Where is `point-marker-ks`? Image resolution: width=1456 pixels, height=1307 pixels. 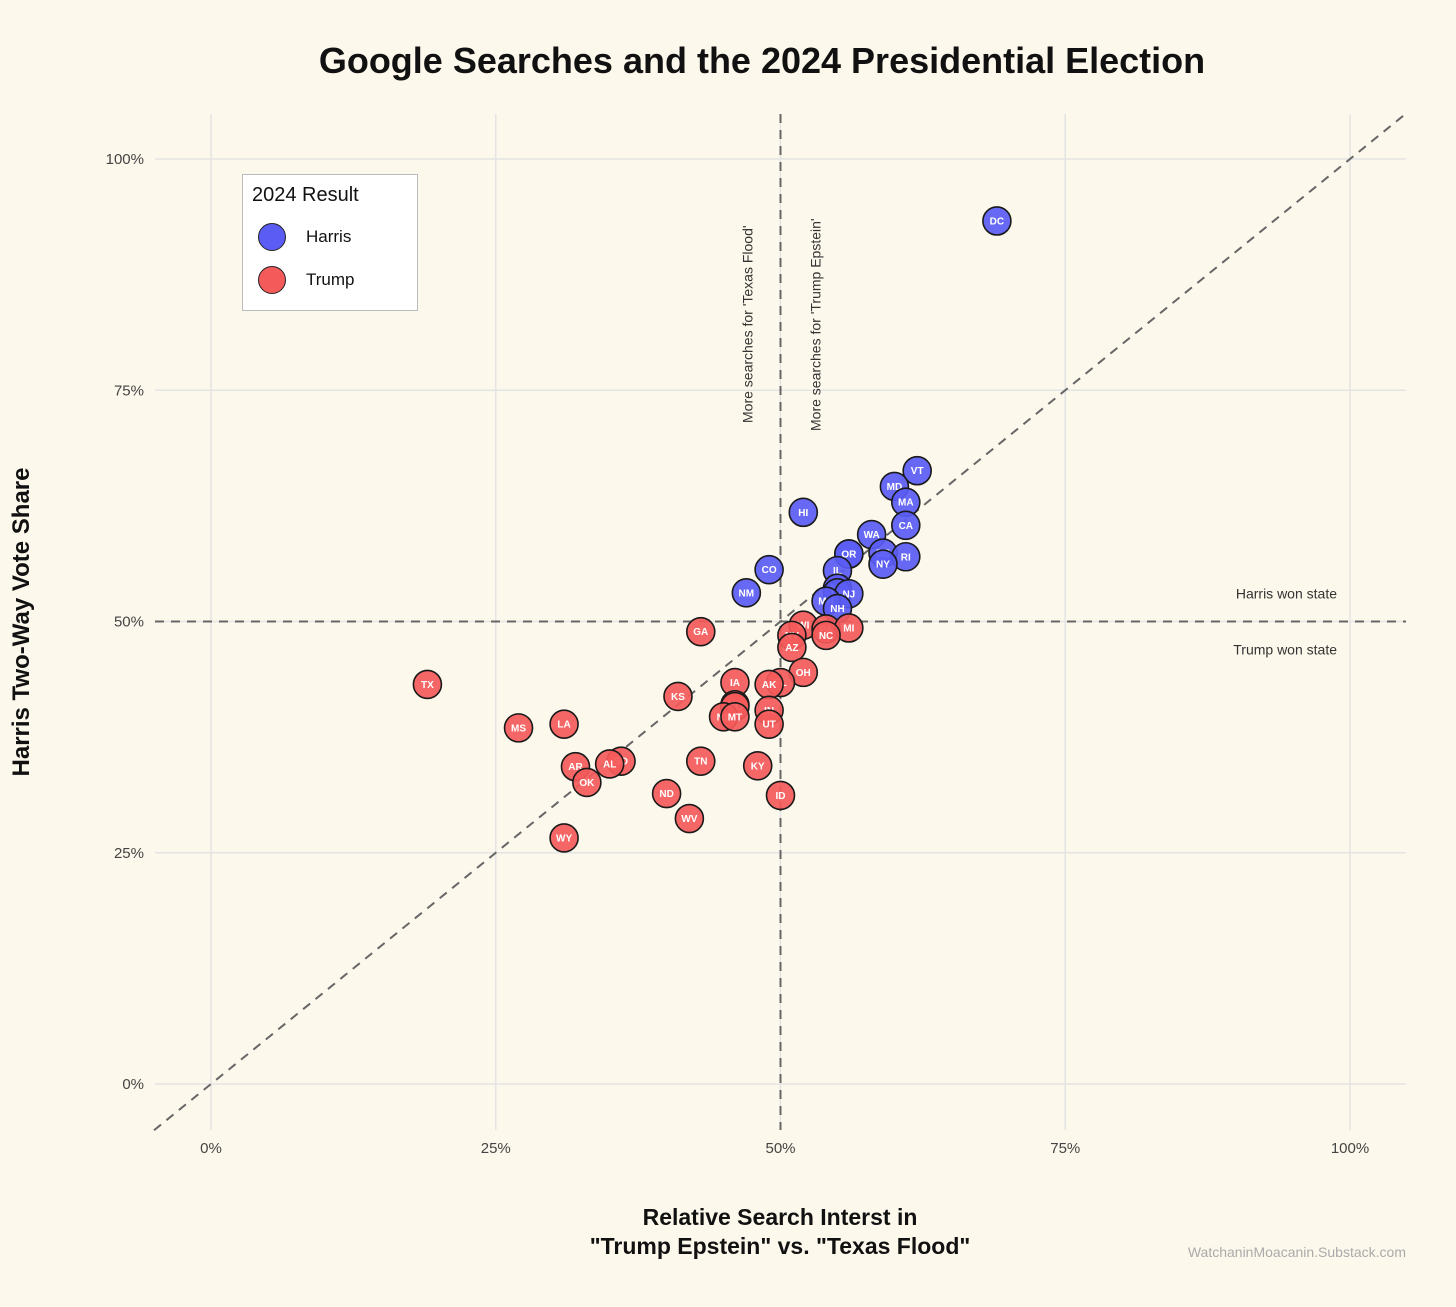 point-marker-ks is located at coordinates (678, 696).